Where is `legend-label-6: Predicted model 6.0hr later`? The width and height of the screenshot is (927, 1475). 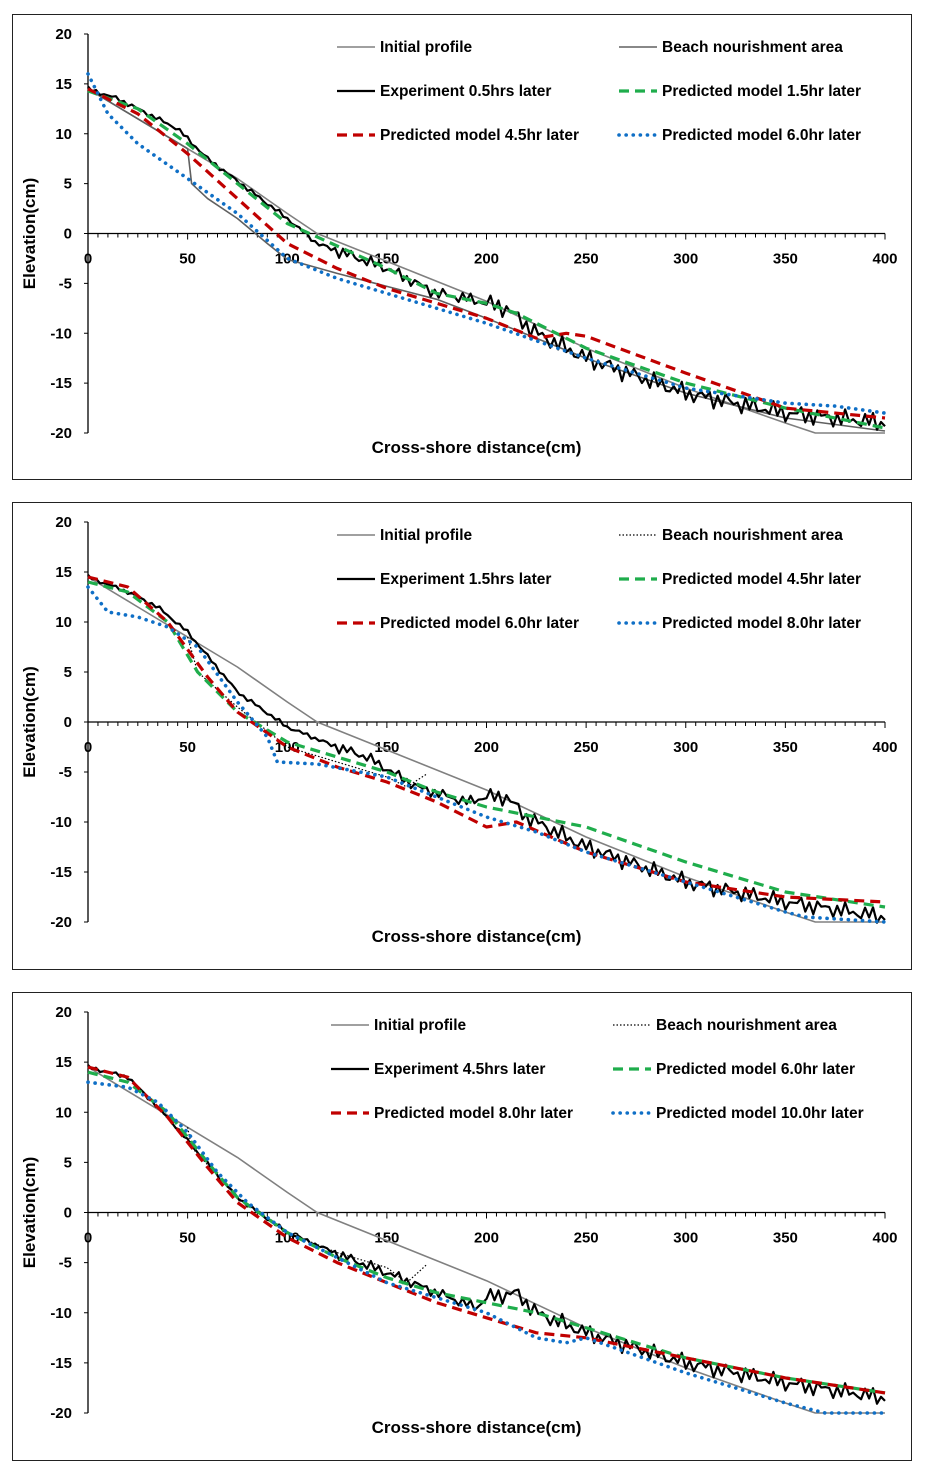
legend-label-6: Predicted model 6.0hr later is located at coordinates (761, 135).